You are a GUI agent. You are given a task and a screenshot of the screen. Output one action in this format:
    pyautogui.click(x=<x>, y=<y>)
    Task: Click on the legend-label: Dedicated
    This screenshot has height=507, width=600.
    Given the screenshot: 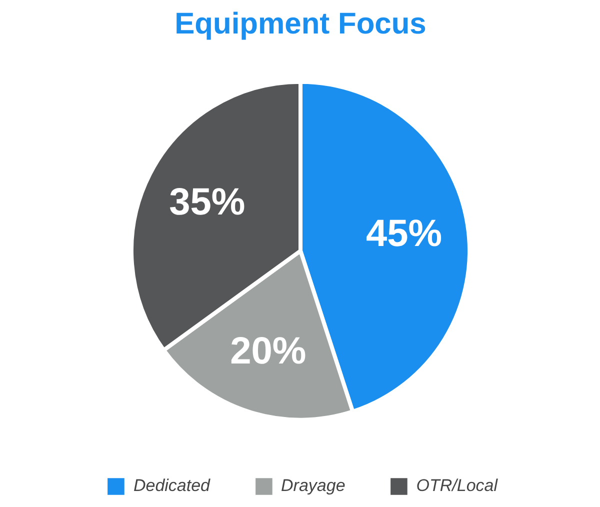 What is the action you would take?
    pyautogui.click(x=171, y=486)
    